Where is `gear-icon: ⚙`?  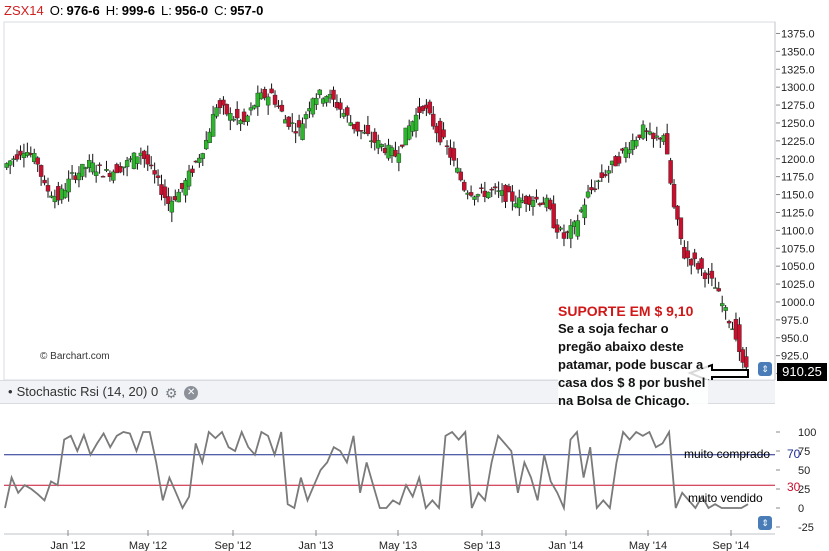
gear-icon: ⚙ is located at coordinates (171, 392).